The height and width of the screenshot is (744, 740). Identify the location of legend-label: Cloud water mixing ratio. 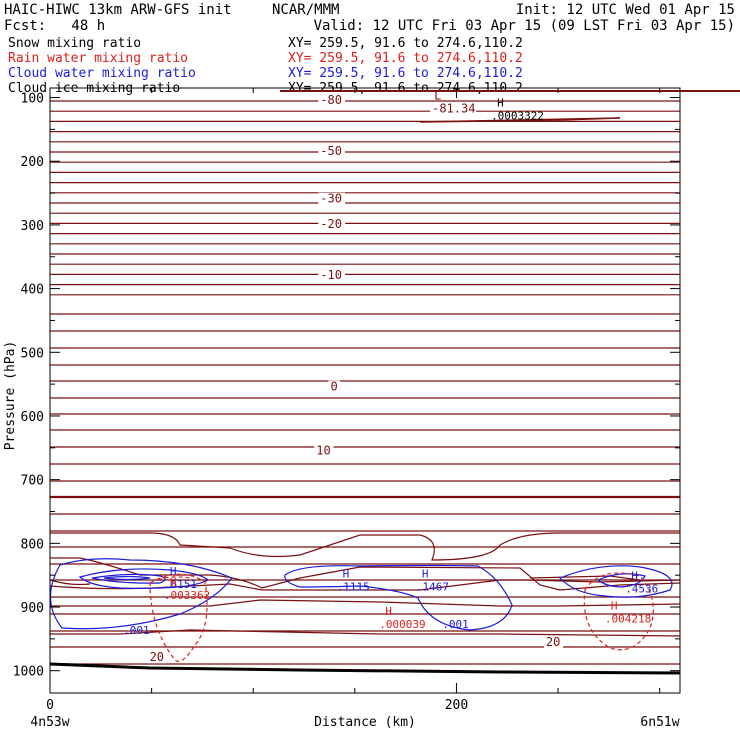
(102, 73).